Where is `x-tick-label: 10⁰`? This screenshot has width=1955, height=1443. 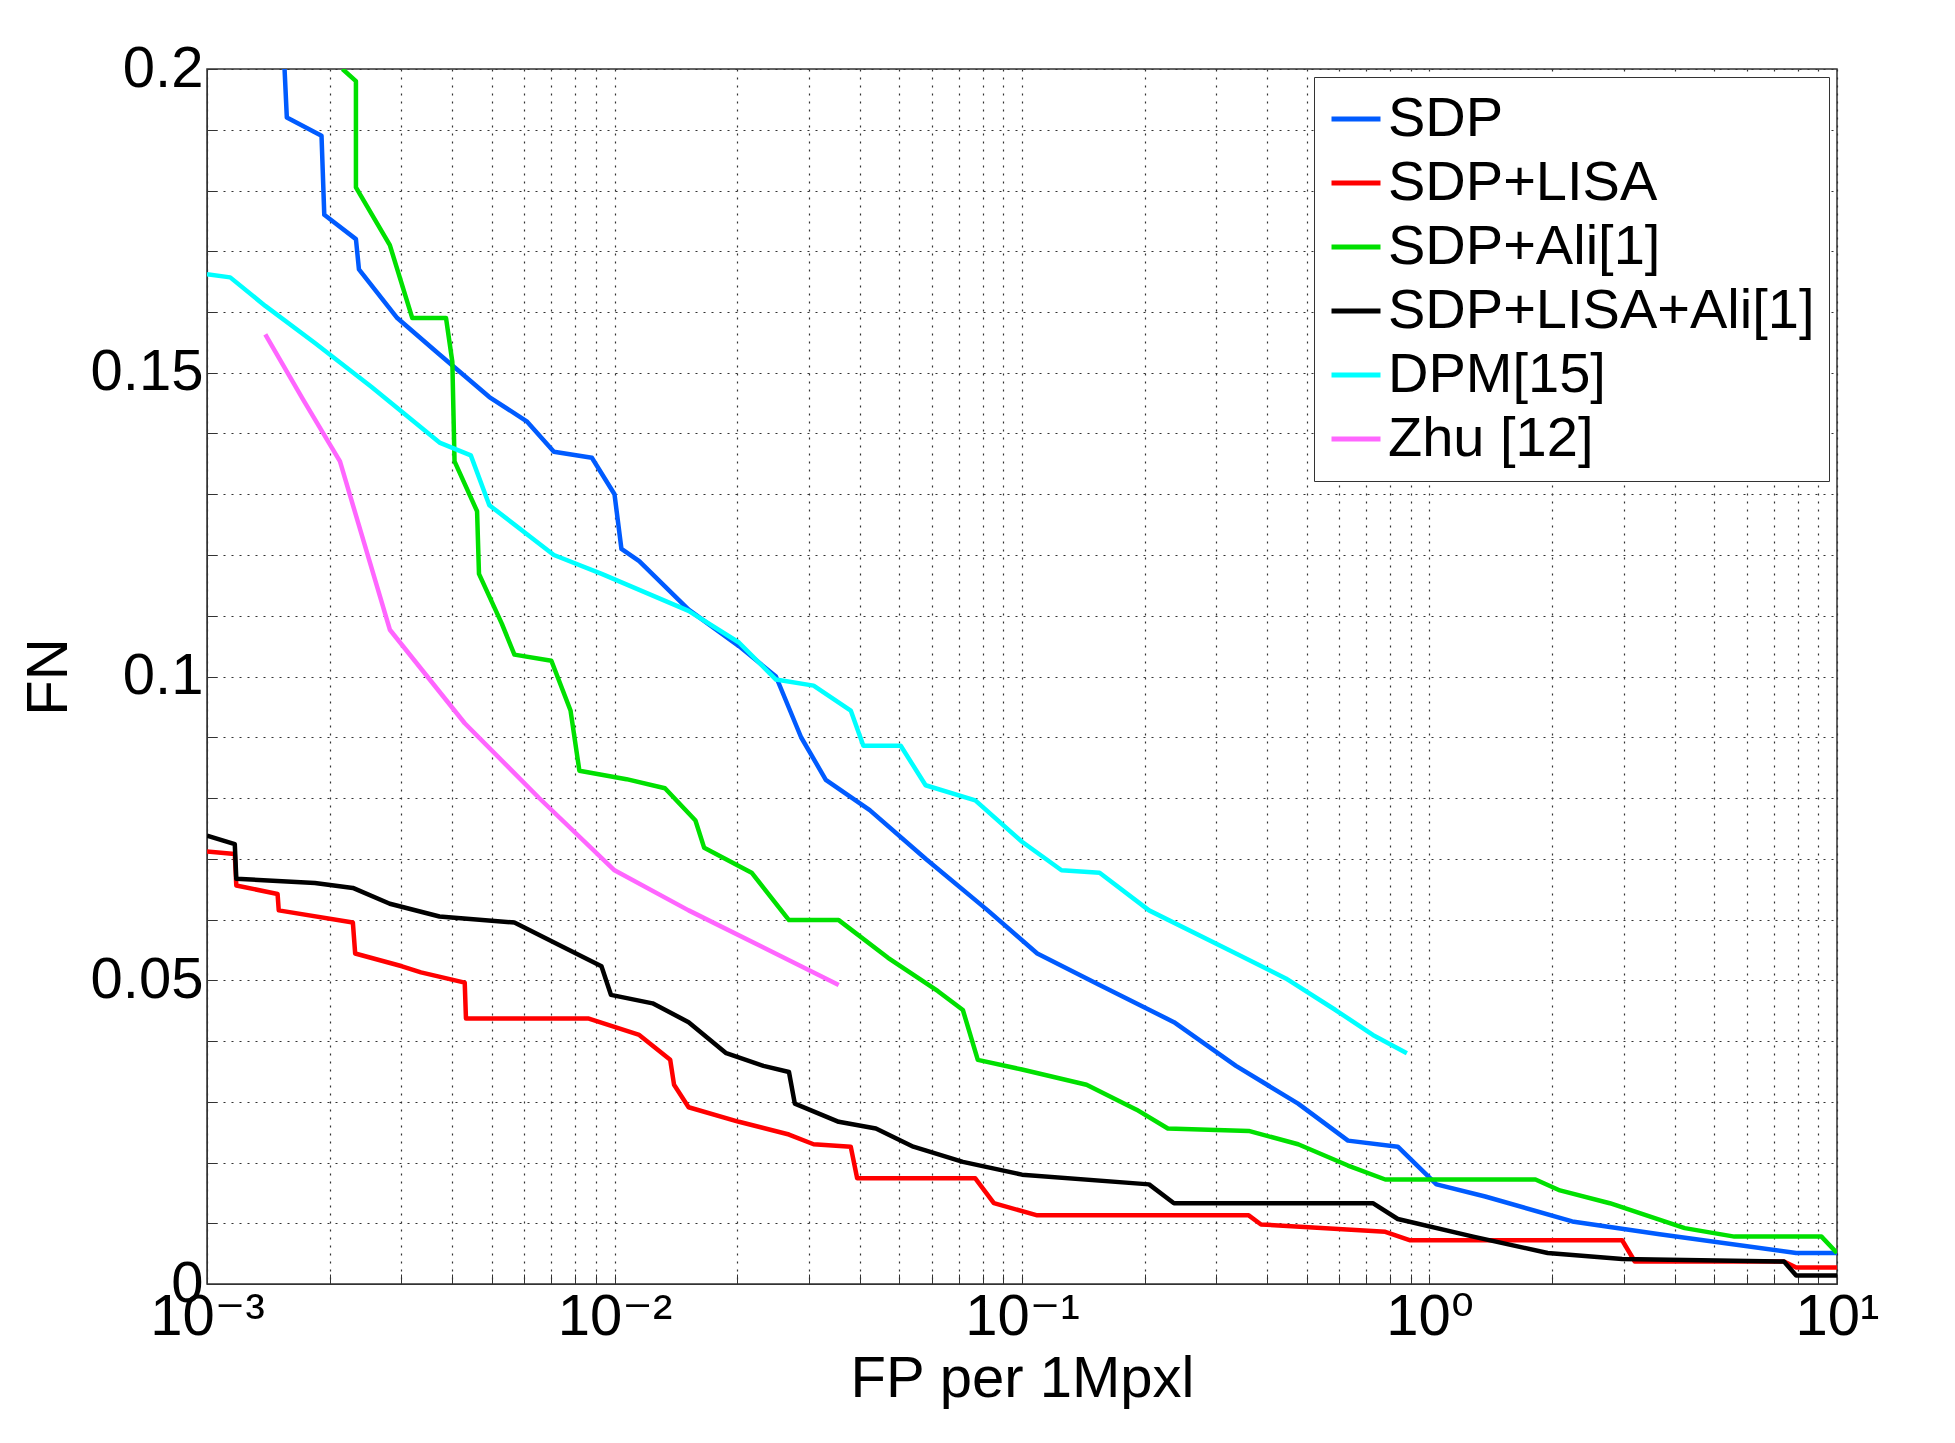 x-tick-label: 10⁰ is located at coordinates (1430, 1314).